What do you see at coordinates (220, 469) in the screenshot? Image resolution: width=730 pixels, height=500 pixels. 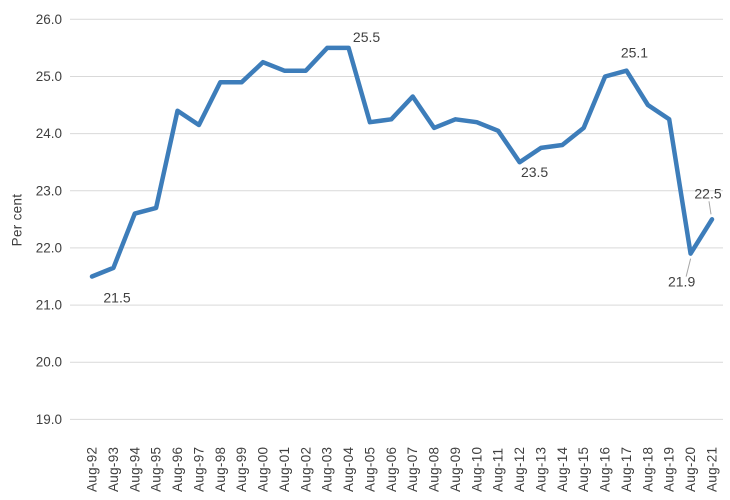 I see `x-axis-tick-label: Aug-98` at bounding box center [220, 469].